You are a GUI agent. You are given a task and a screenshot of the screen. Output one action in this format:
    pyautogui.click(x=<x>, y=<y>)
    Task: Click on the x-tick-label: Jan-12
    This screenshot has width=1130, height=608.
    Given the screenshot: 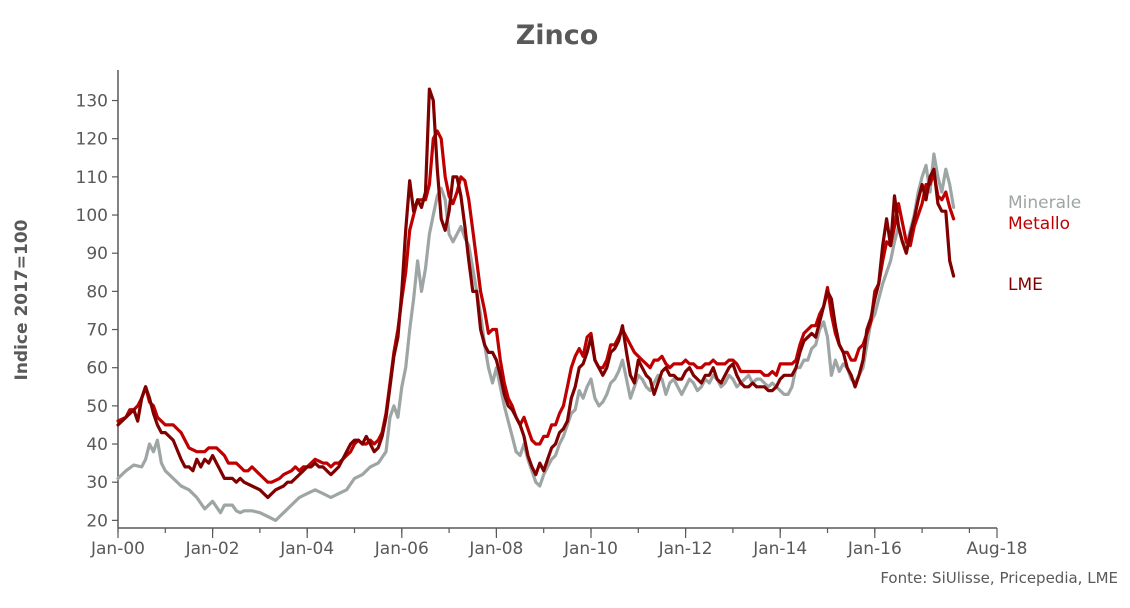 What is the action you would take?
    pyautogui.click(x=685, y=549)
    